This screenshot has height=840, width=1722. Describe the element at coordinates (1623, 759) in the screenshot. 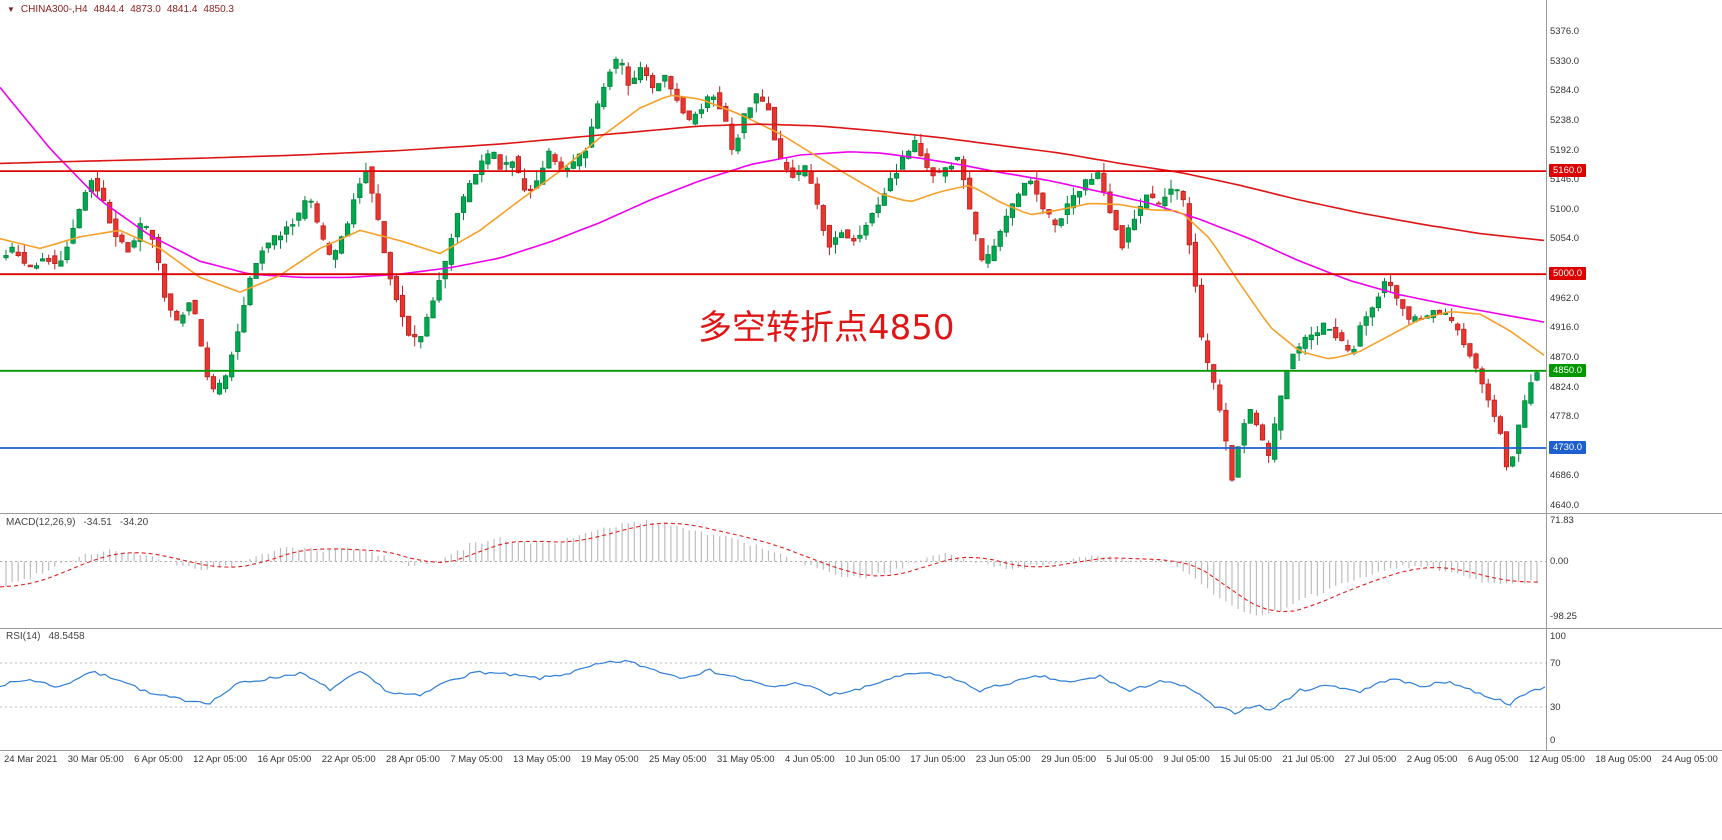

I see `time-axis-label: 18 Aug 05:00` at that location.